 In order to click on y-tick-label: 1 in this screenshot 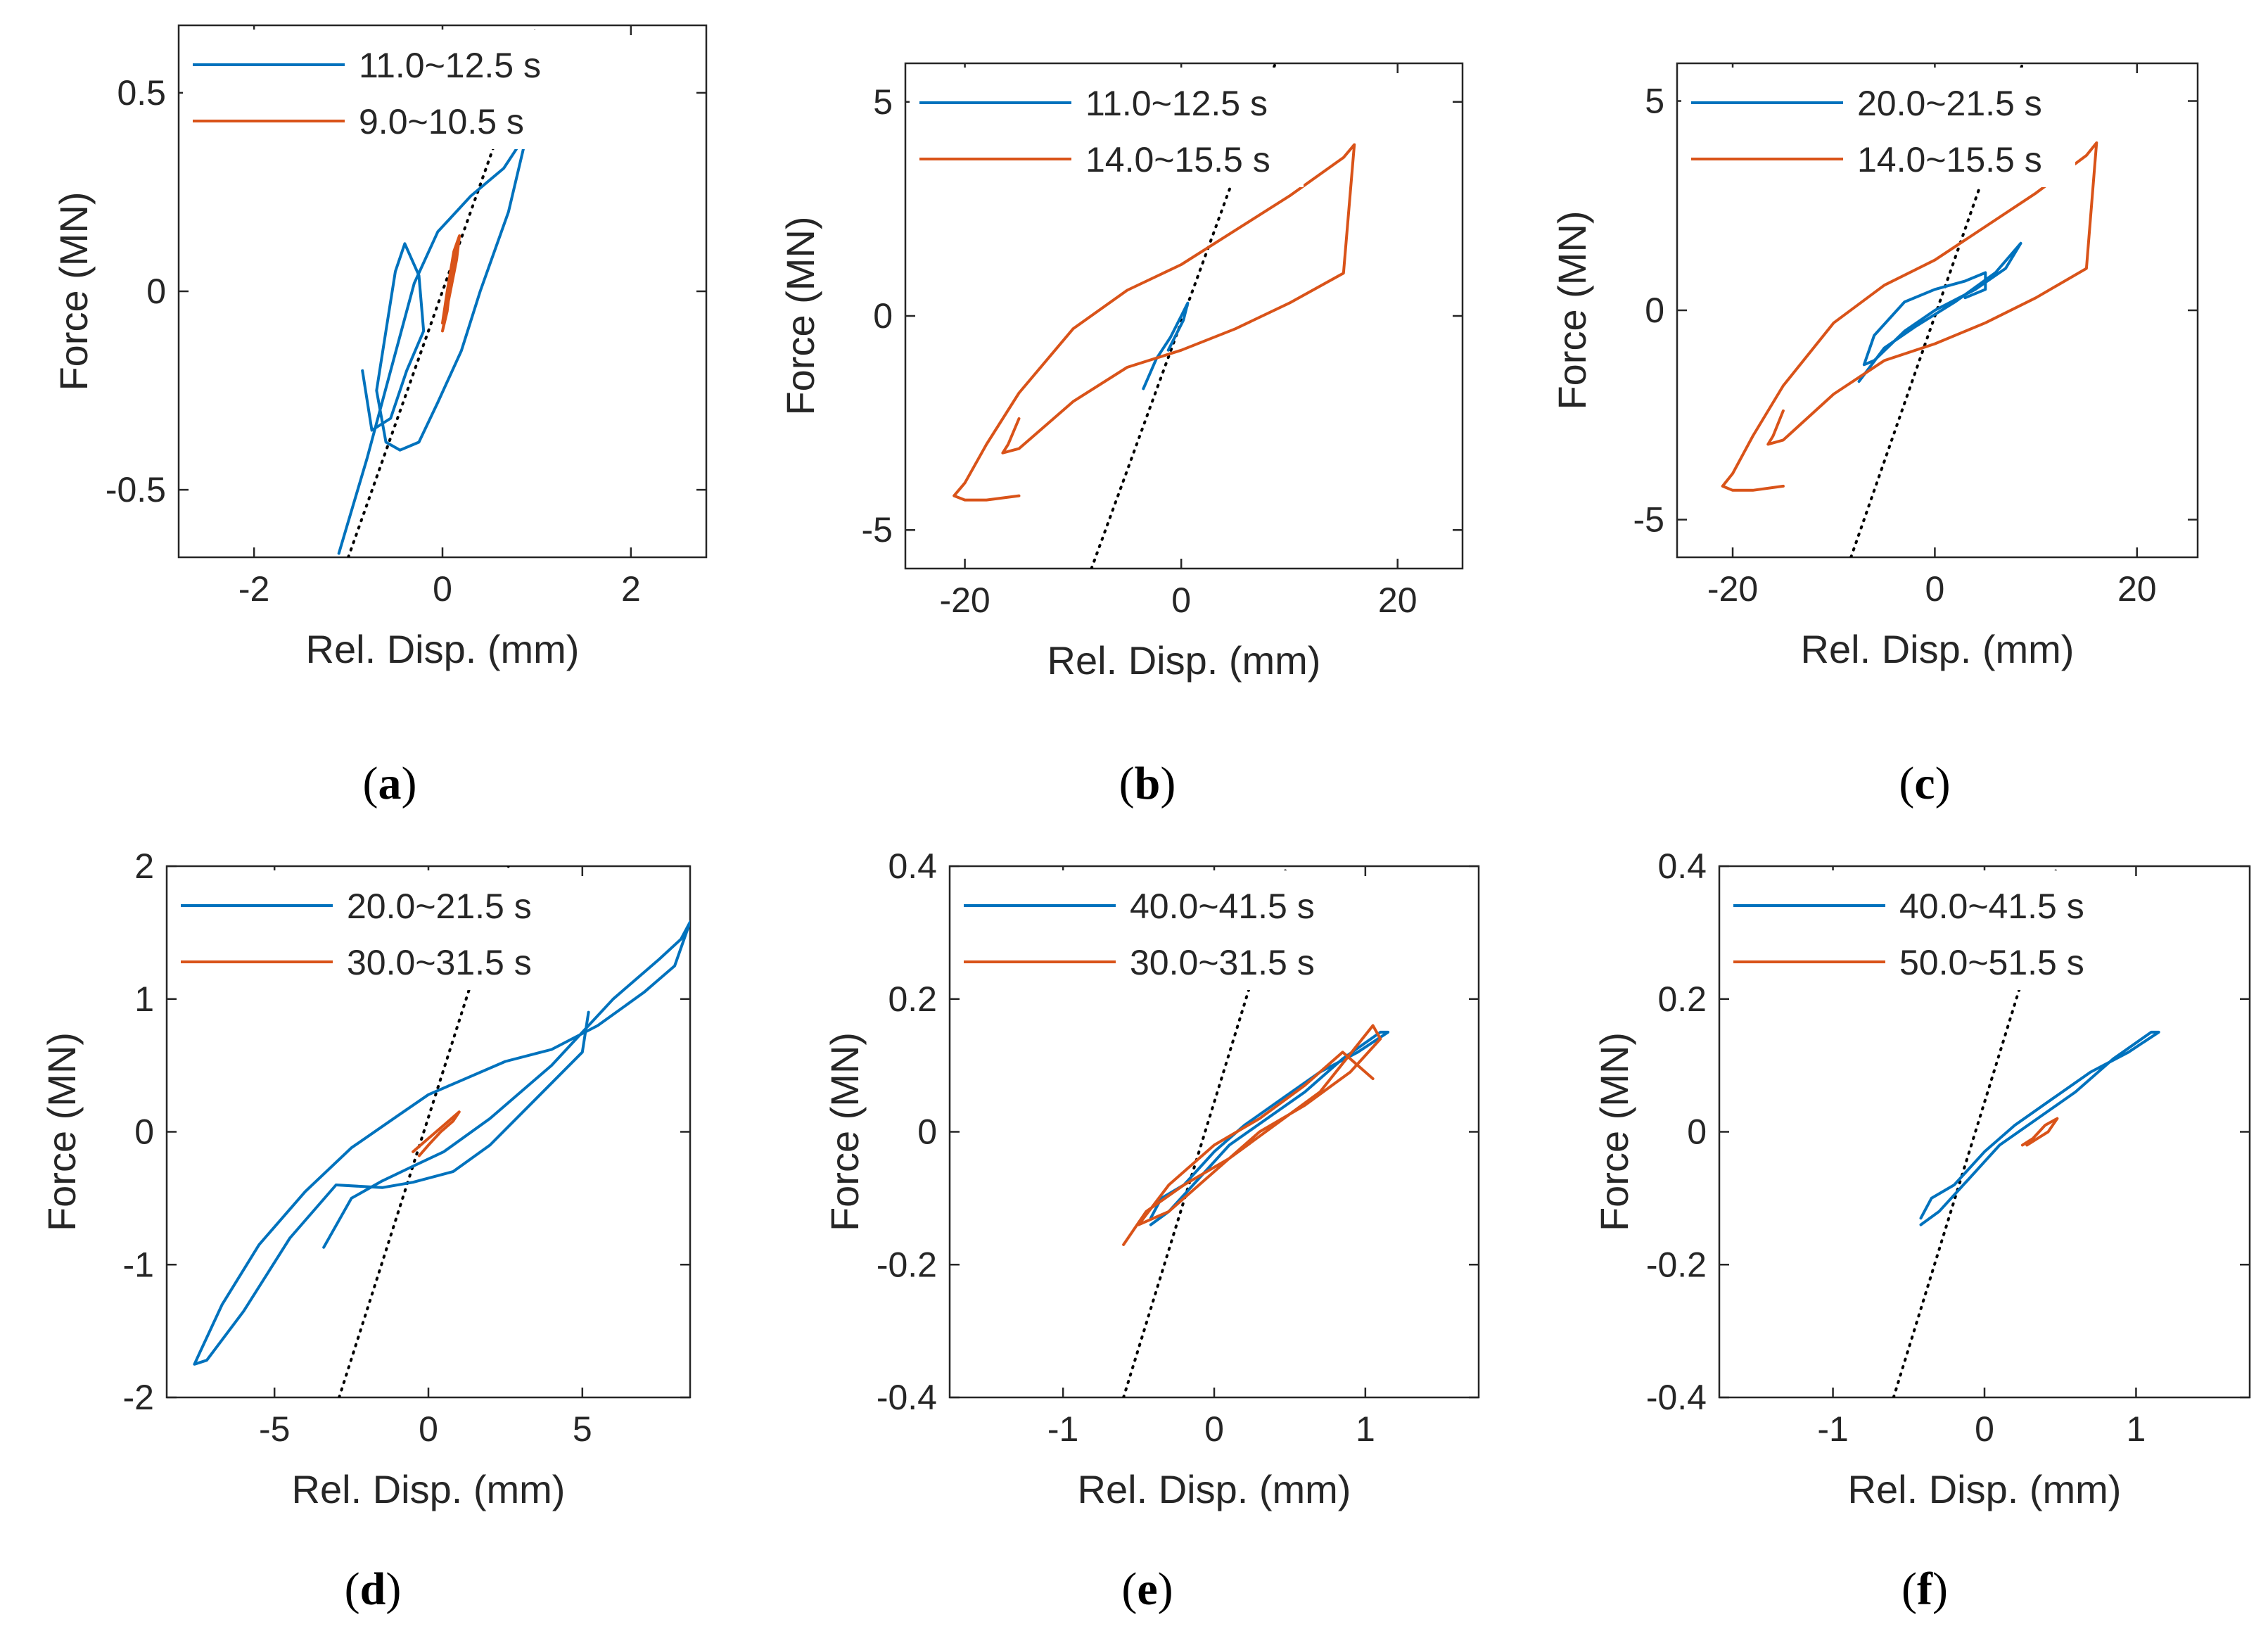, I will do `click(144, 999)`.